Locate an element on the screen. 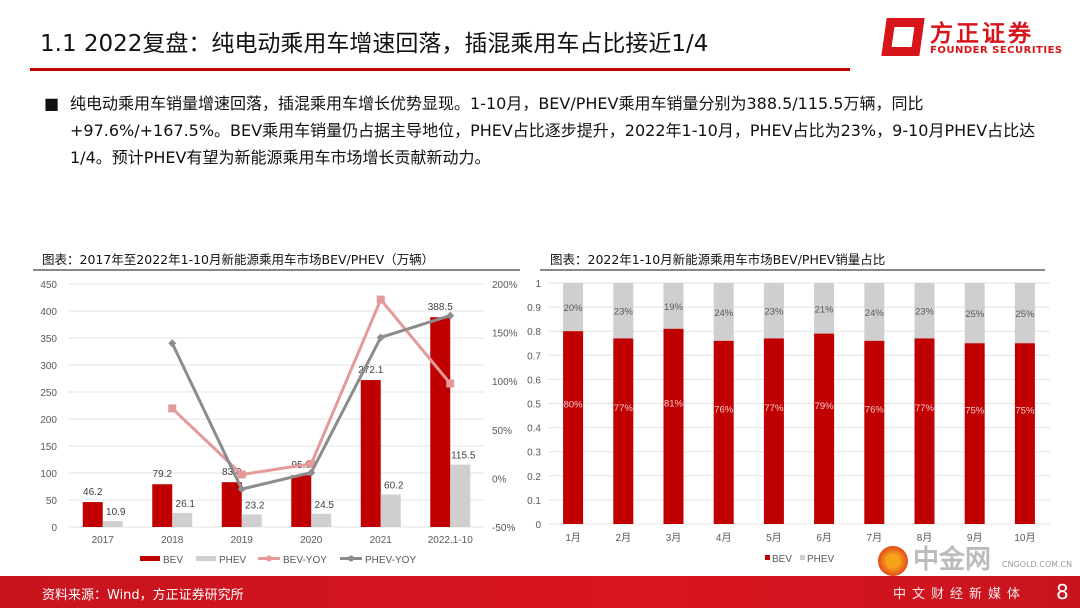 The width and height of the screenshot is (1080, 608). phev-data-label: 21% is located at coordinates (825, 309).